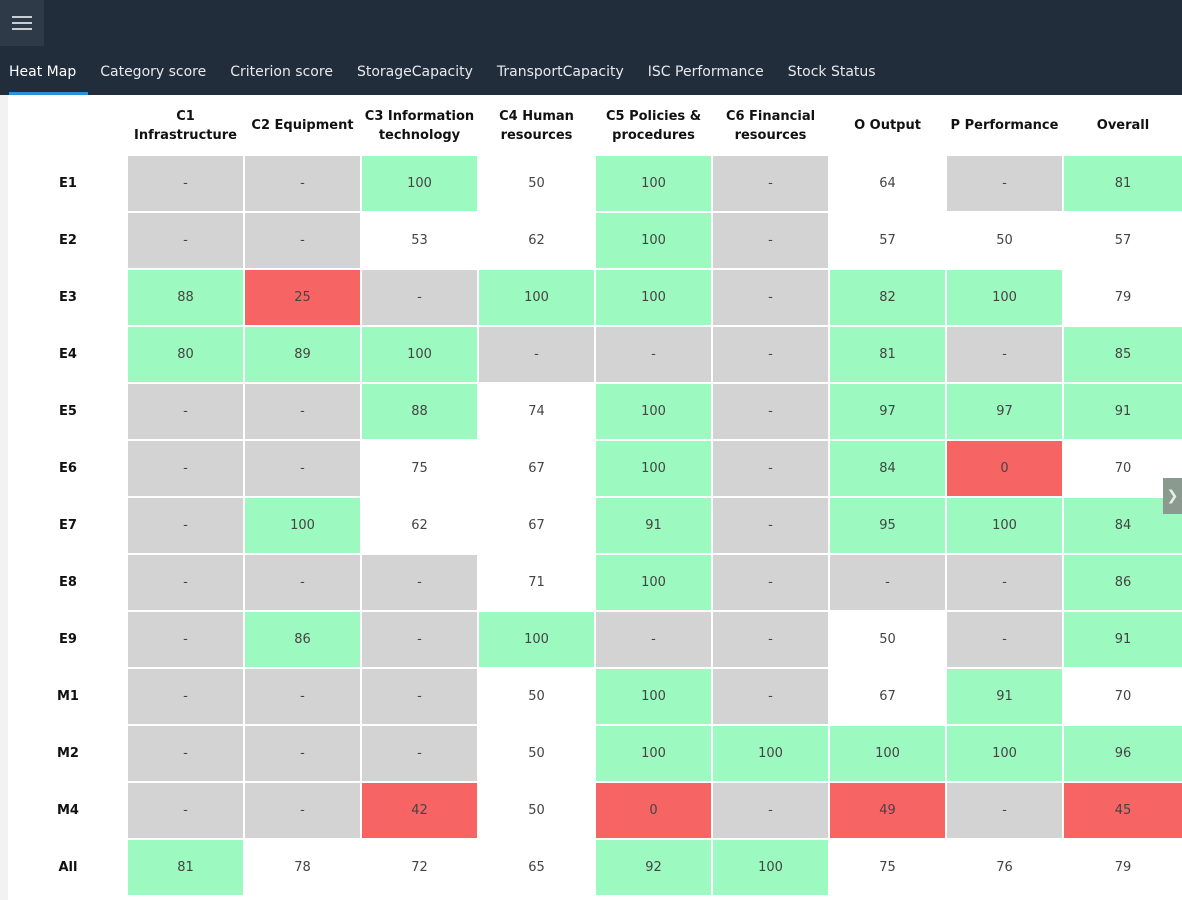 The image size is (1182, 900). I want to click on column-header-line: technology, so click(419, 135).